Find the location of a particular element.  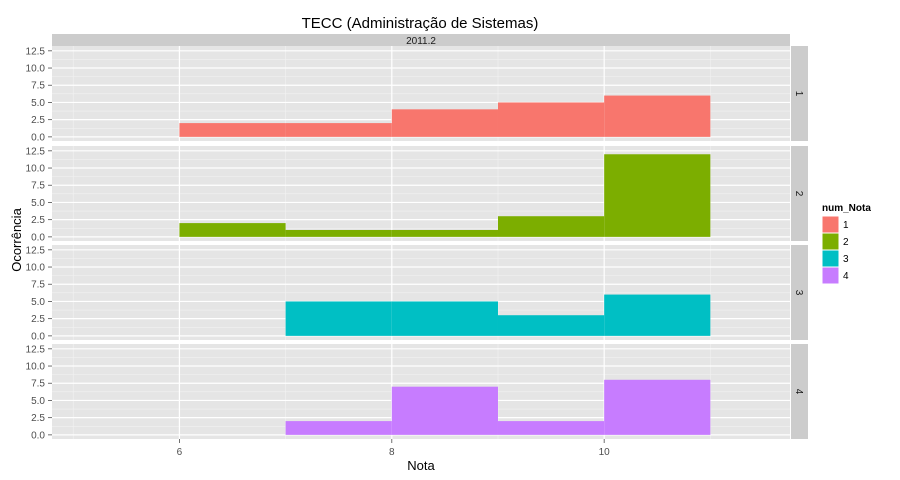

x-tick-label: 6 is located at coordinates (180, 452).